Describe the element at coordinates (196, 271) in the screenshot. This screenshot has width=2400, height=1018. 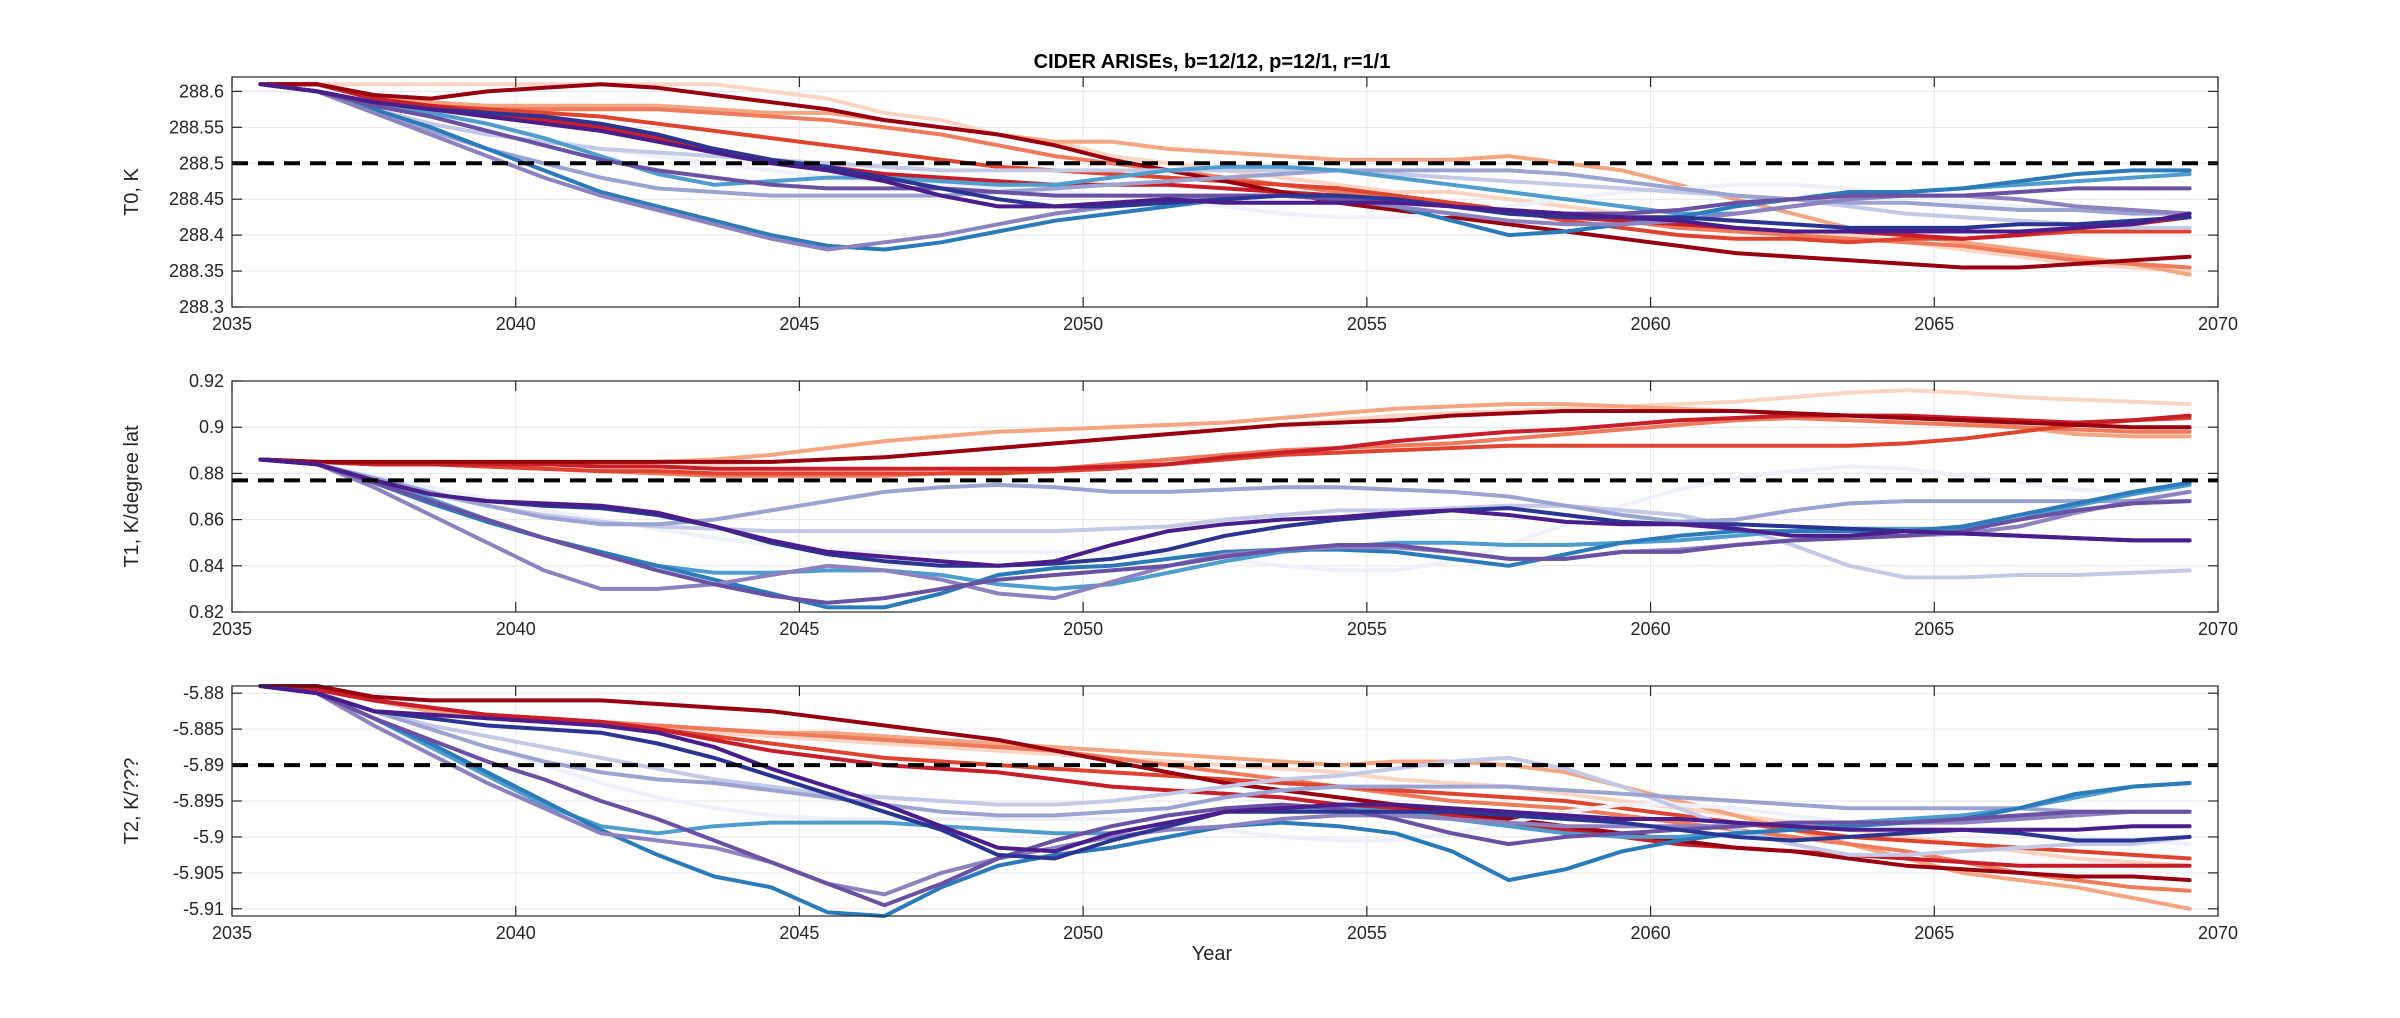
I see `y-tick-label: 288.35` at that location.